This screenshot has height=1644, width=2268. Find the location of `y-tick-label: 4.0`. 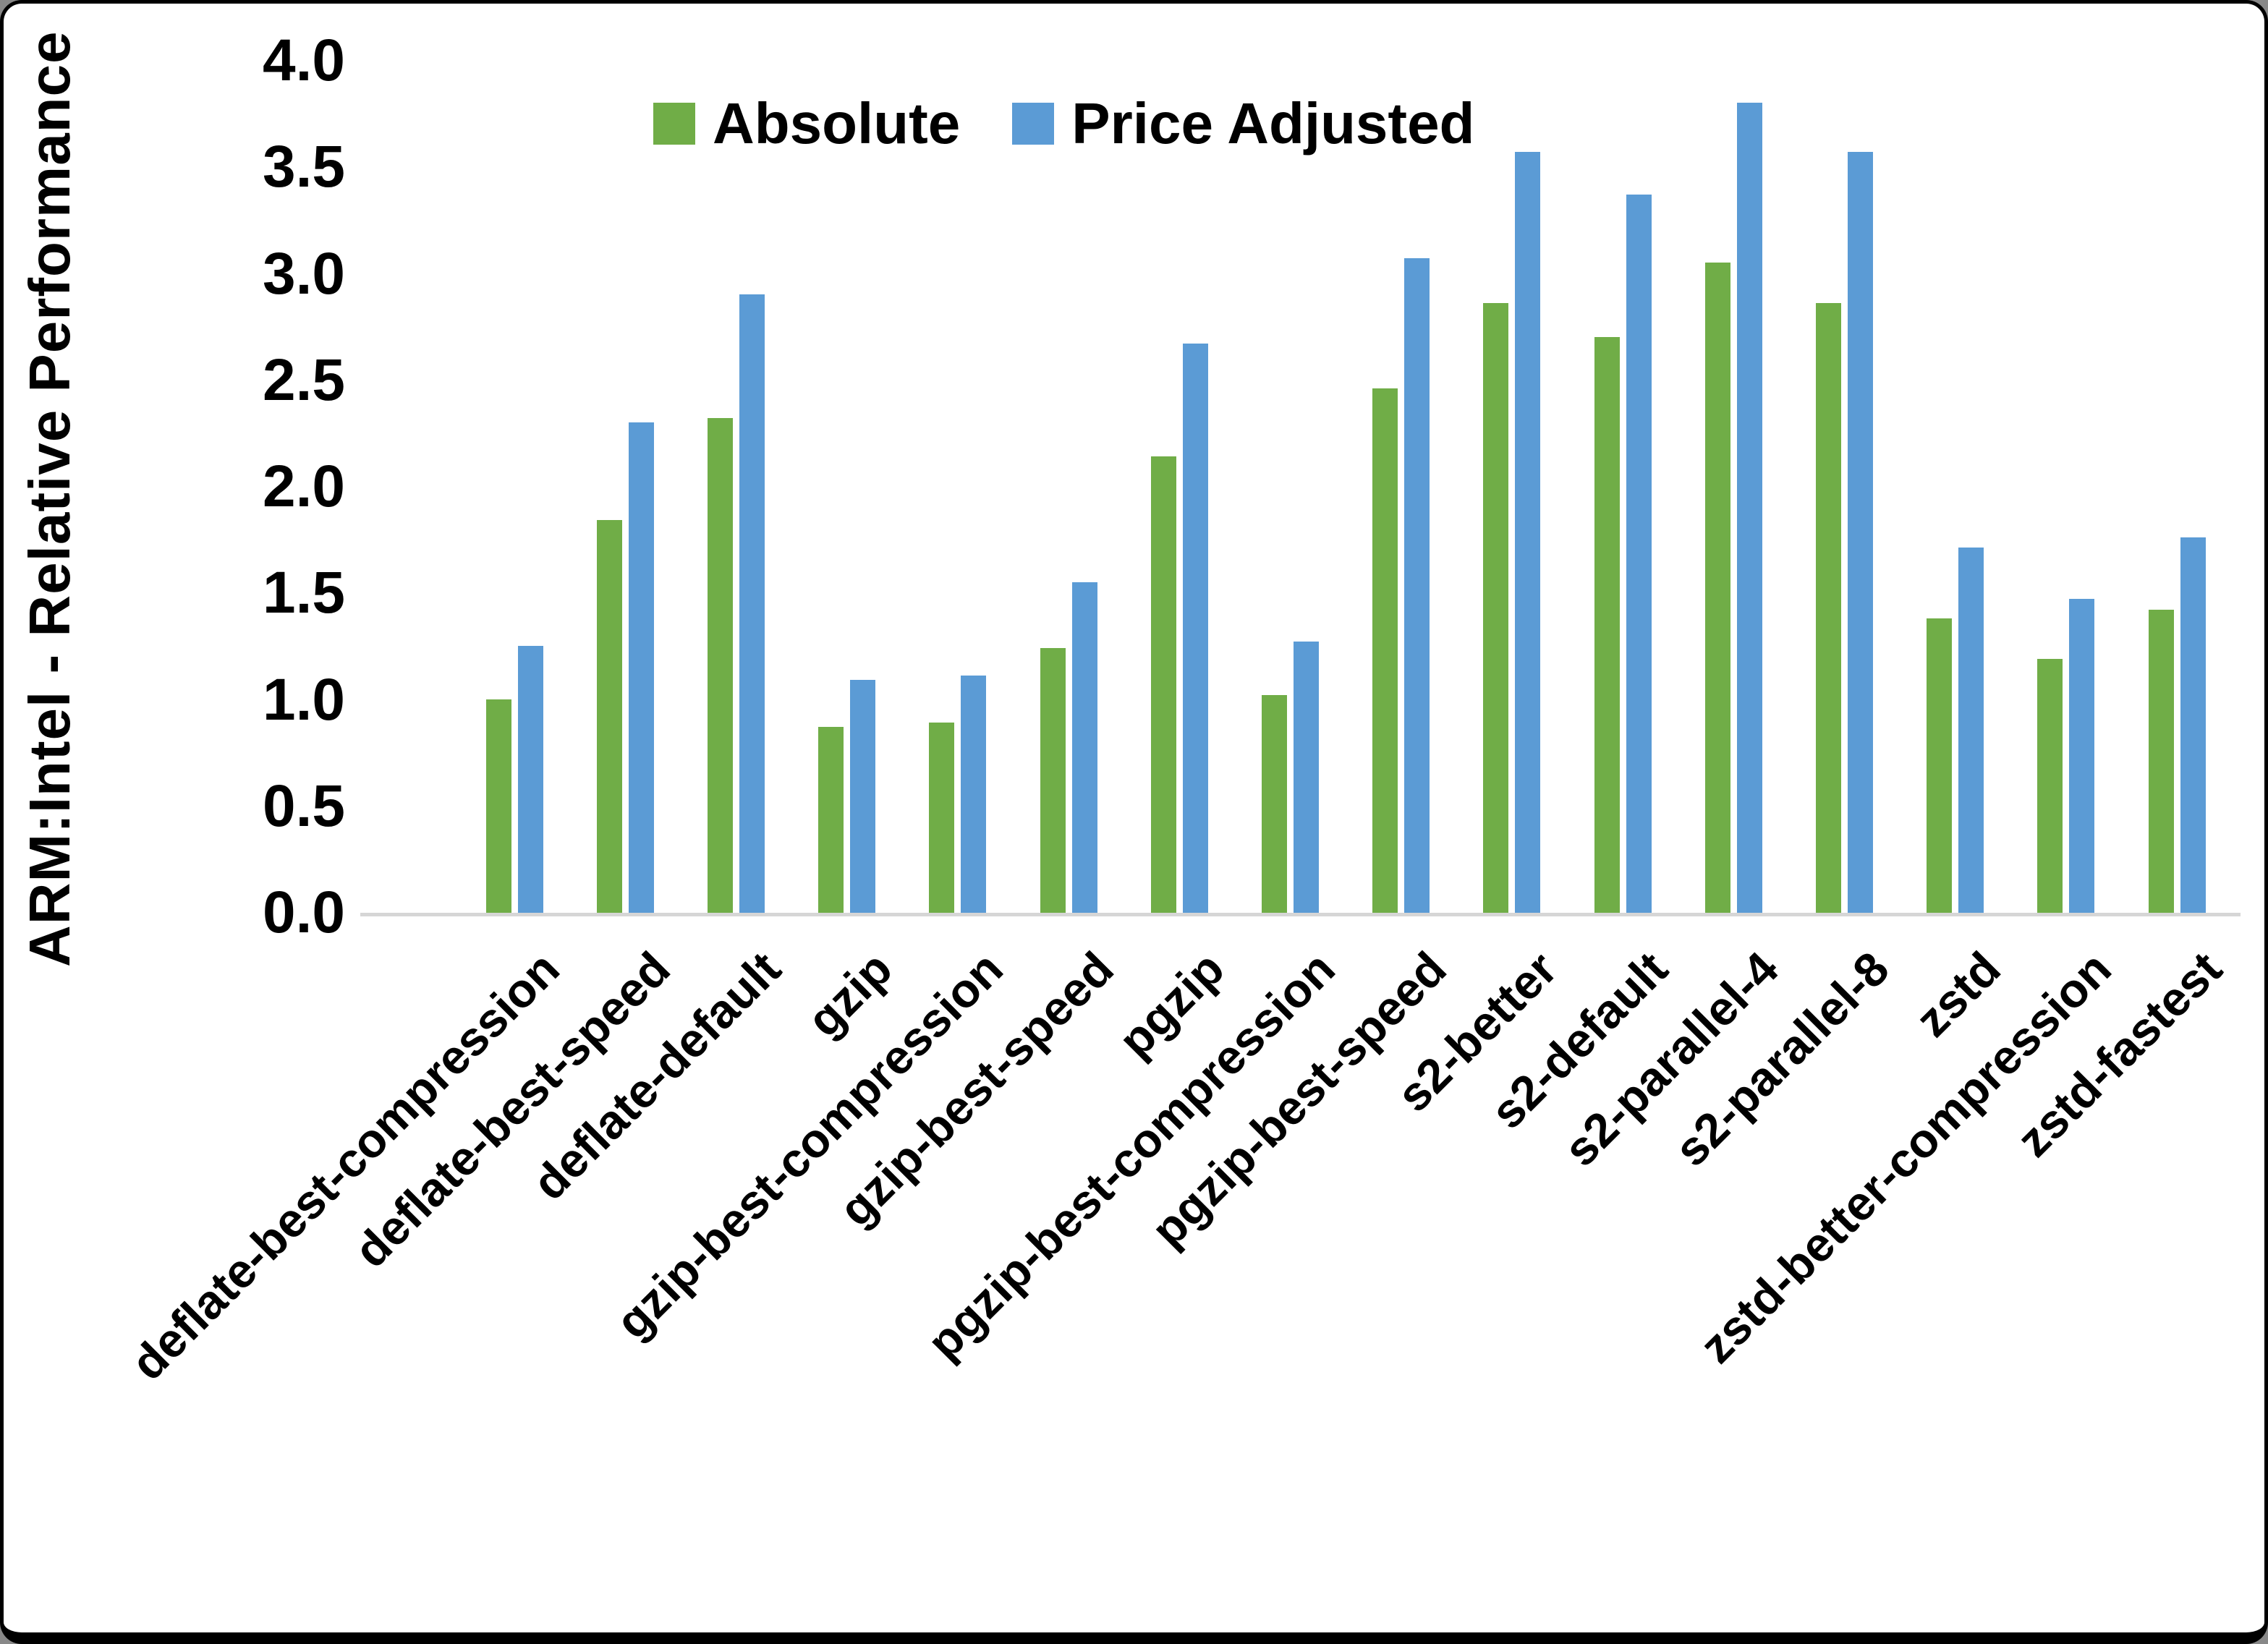

y-tick-label: 4.0 is located at coordinates (304, 60).